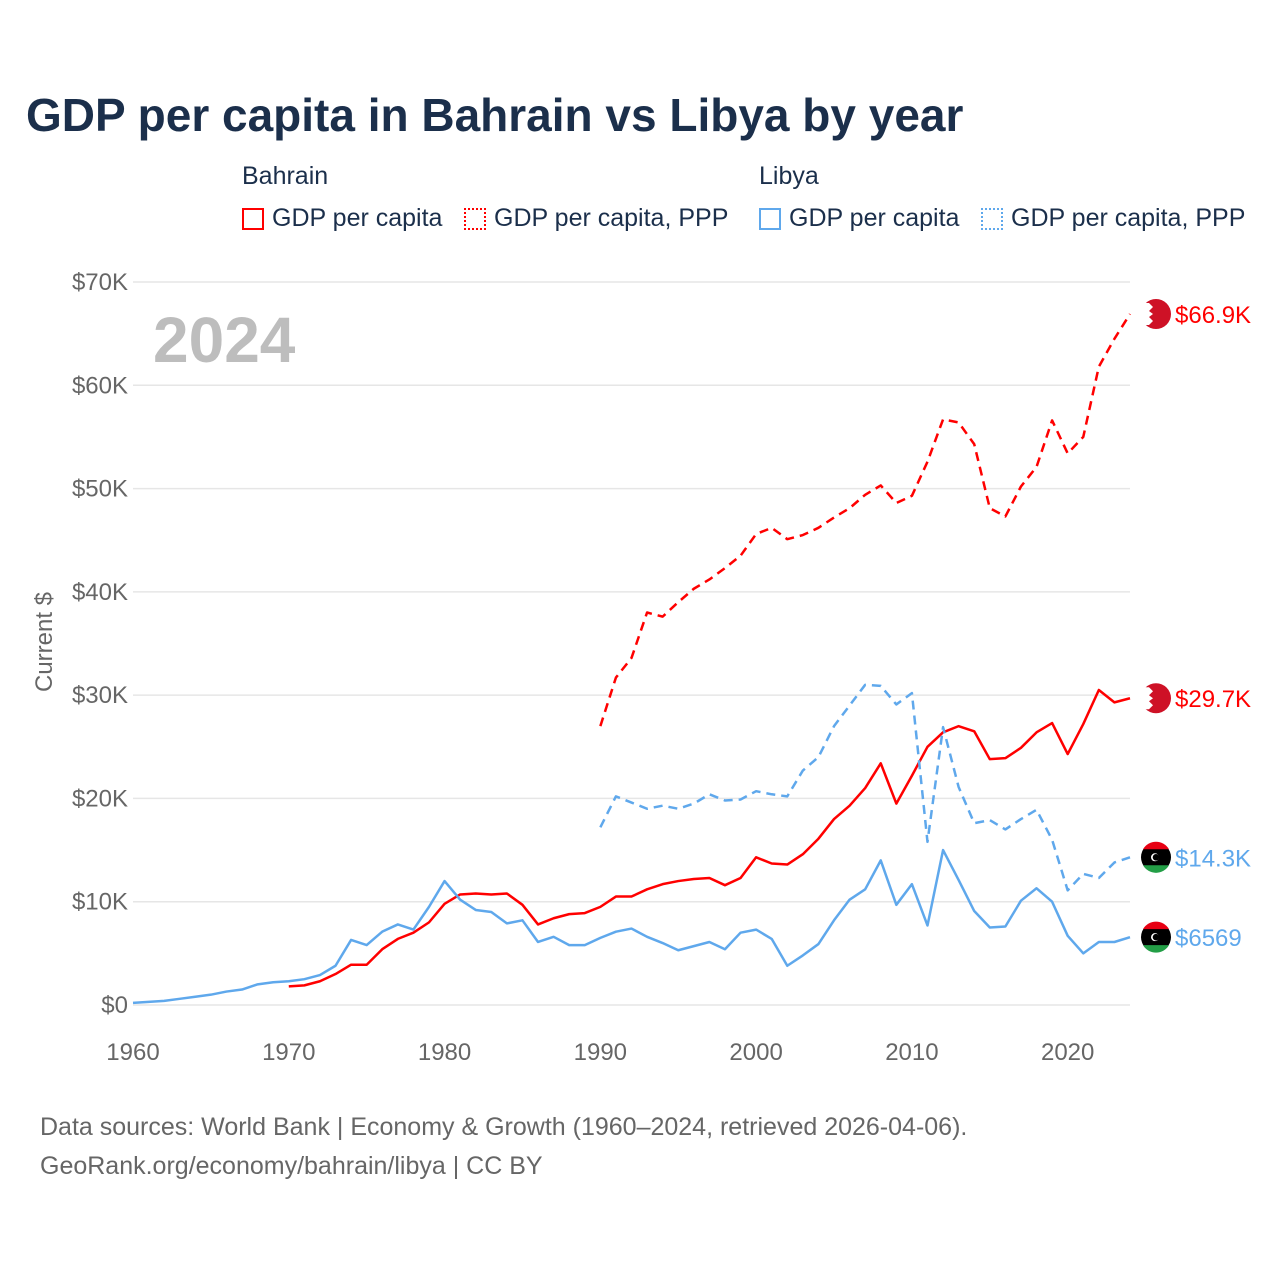 This screenshot has width=1280, height=1280. I want to click on x-tick-label: 1990, so click(600, 1052).